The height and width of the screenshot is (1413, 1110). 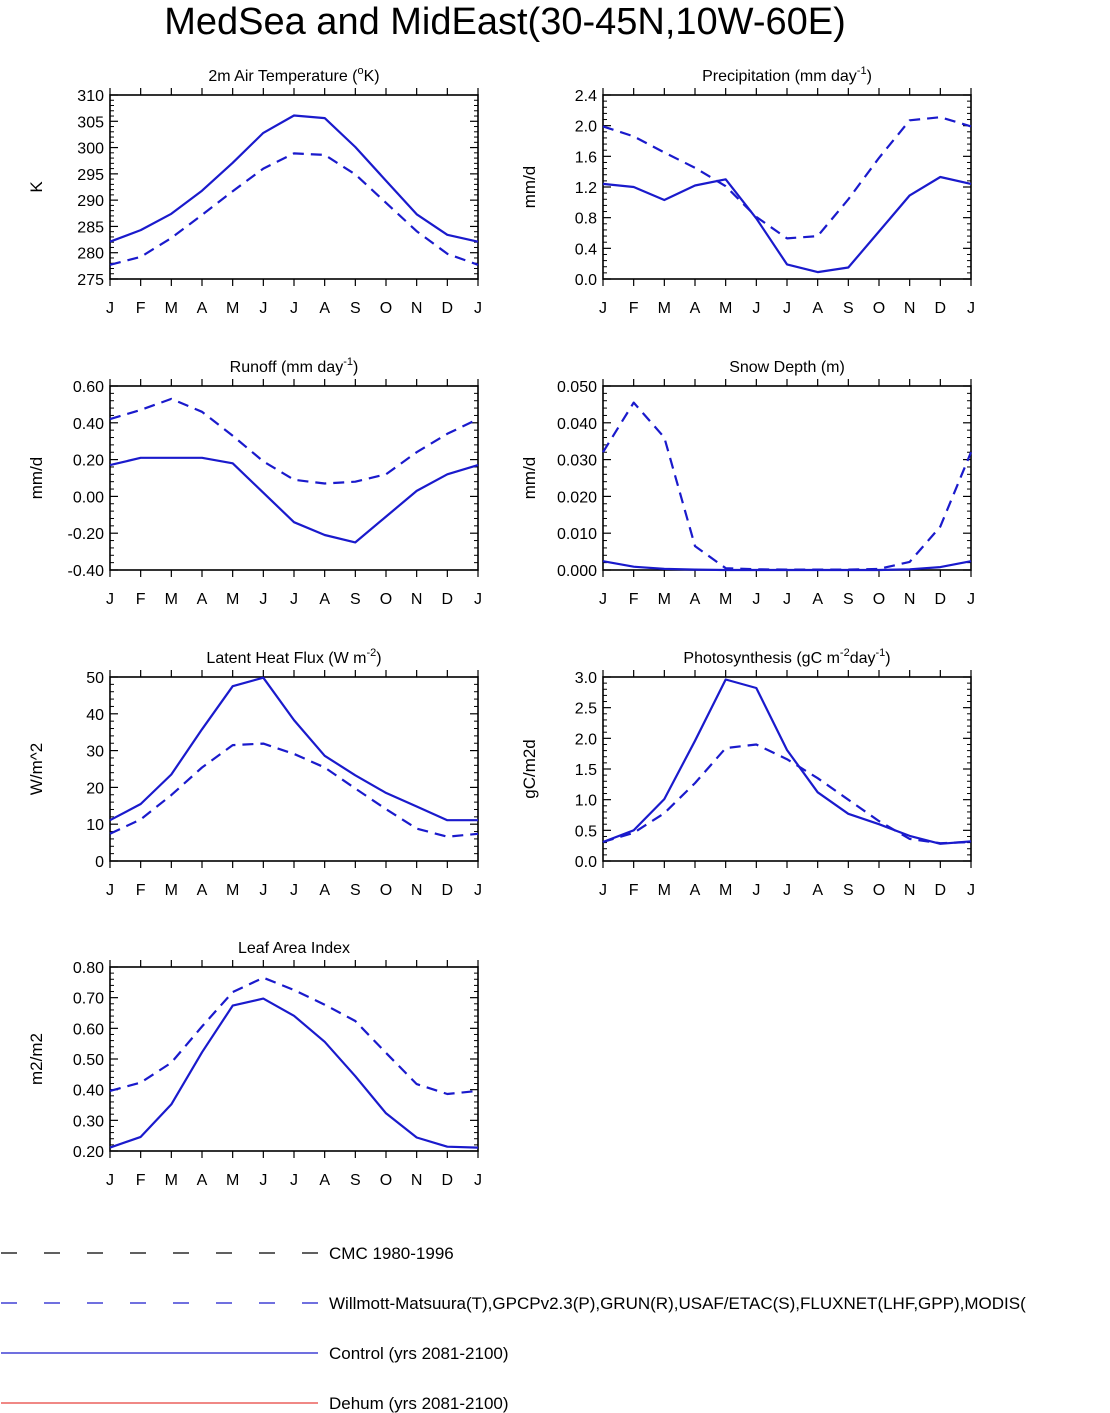 I want to click on title-text: K), so click(x=372, y=76).